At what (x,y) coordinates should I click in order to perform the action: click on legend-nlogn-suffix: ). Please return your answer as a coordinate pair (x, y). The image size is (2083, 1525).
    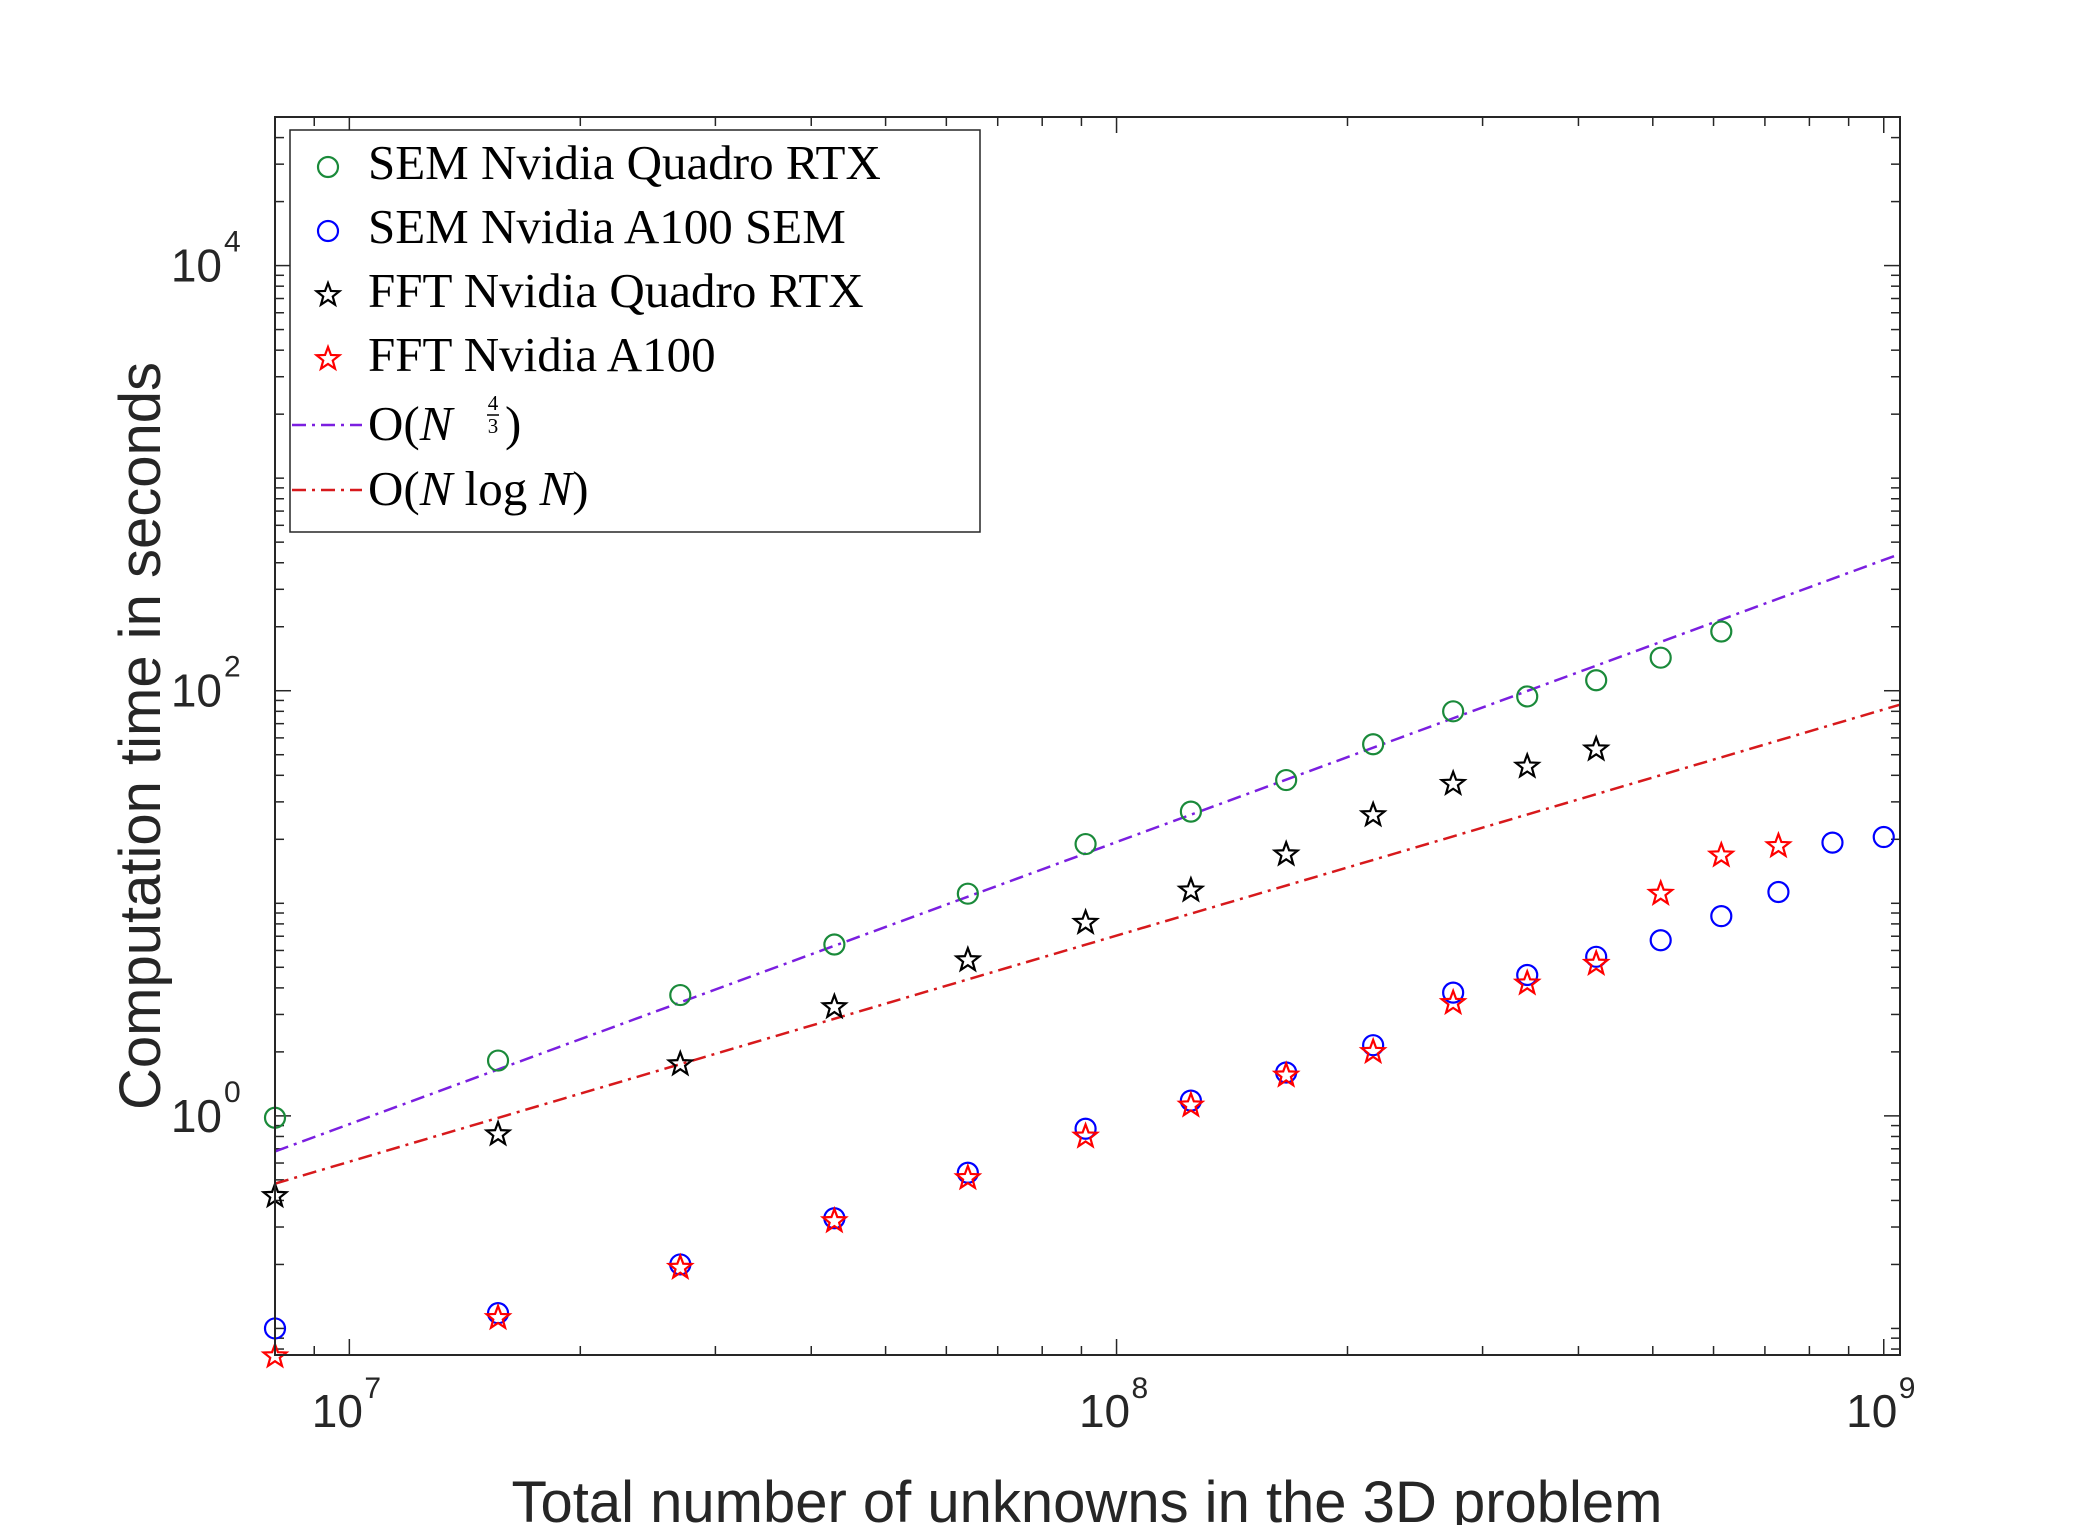
    Looking at the image, I should click on (580, 488).